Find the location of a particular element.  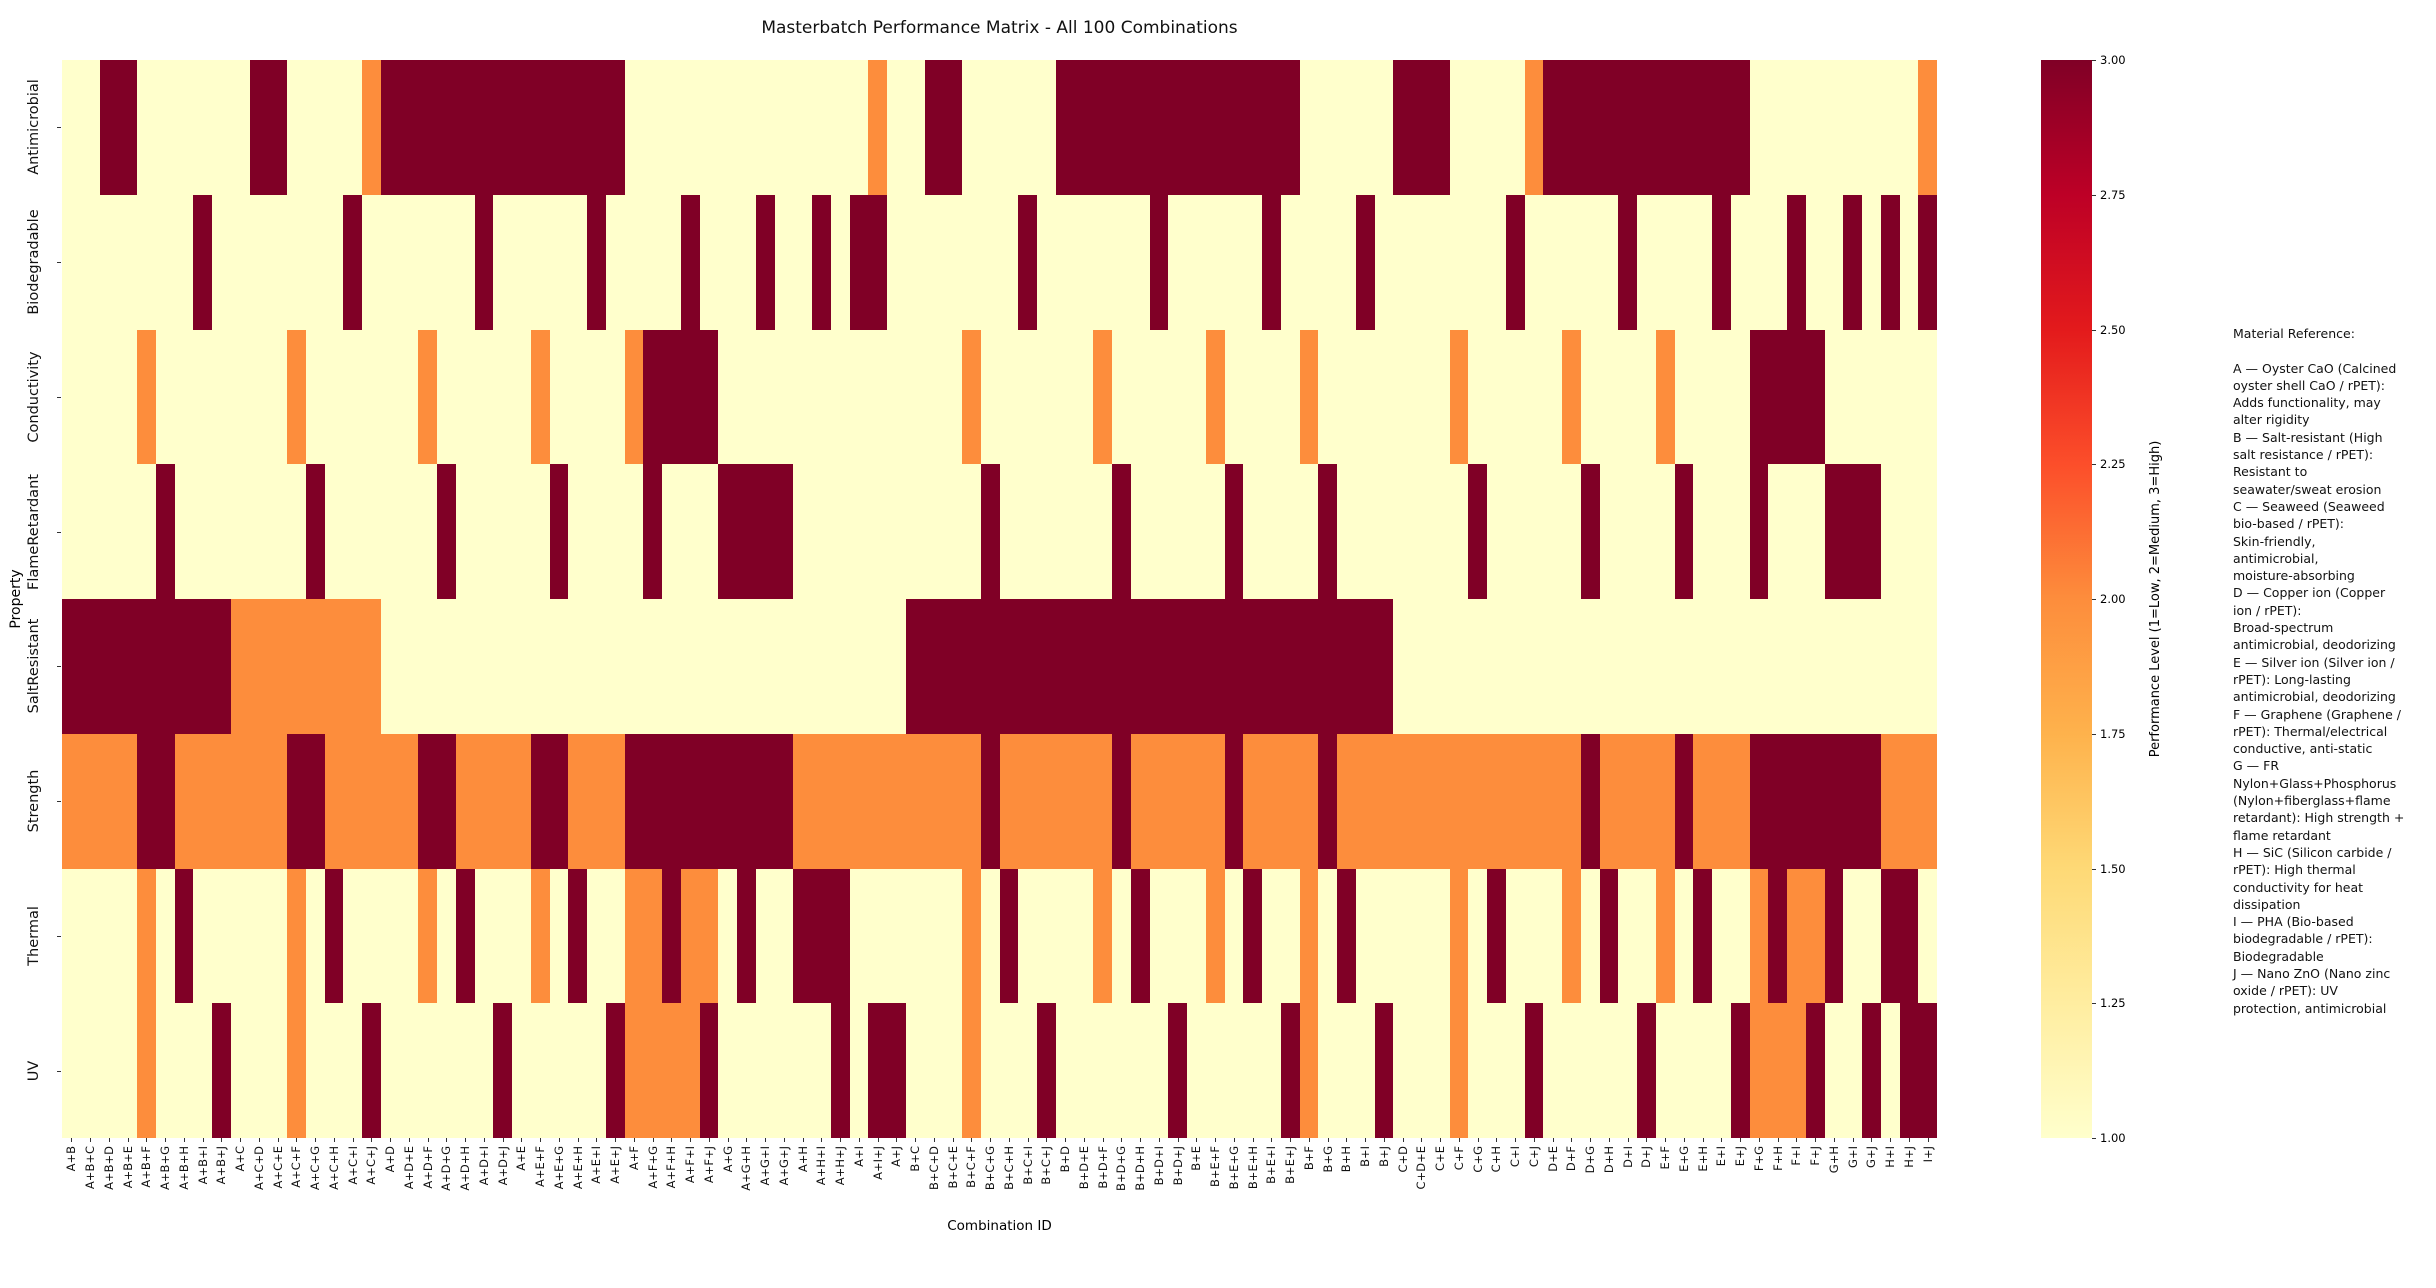

x-tick-label: A+H is located at coordinates (802, 1159).